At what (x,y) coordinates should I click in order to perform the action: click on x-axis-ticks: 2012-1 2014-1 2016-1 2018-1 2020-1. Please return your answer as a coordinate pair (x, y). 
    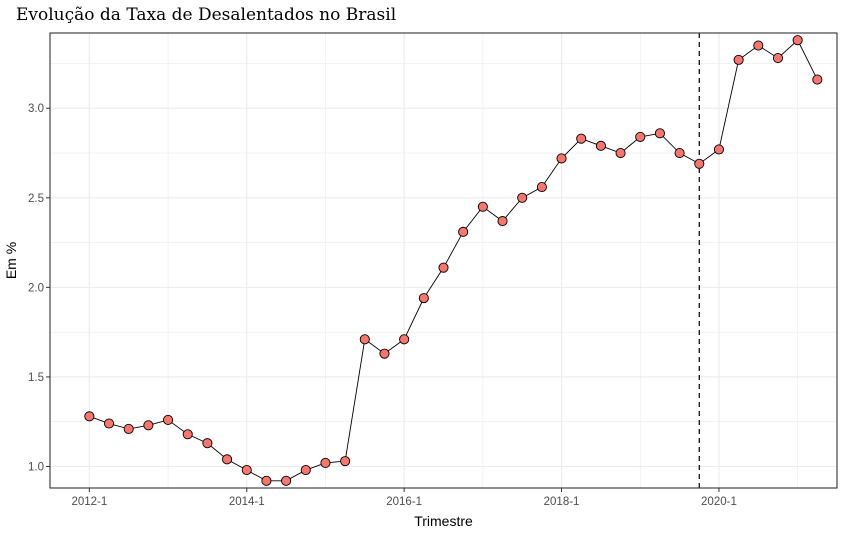
    Looking at the image, I should click on (404, 498).